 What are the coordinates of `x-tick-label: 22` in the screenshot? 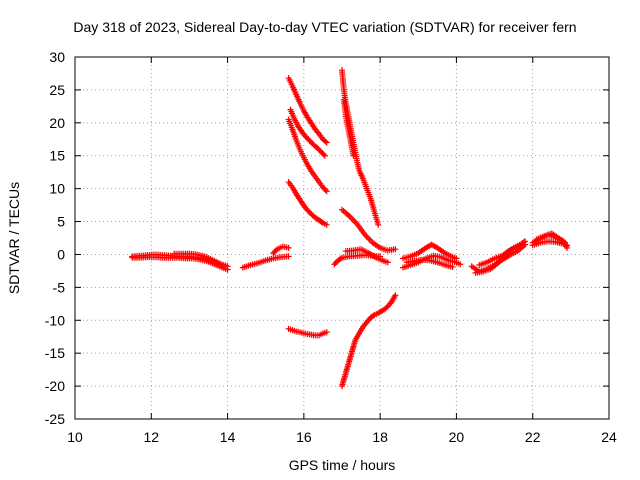 It's located at (533, 437).